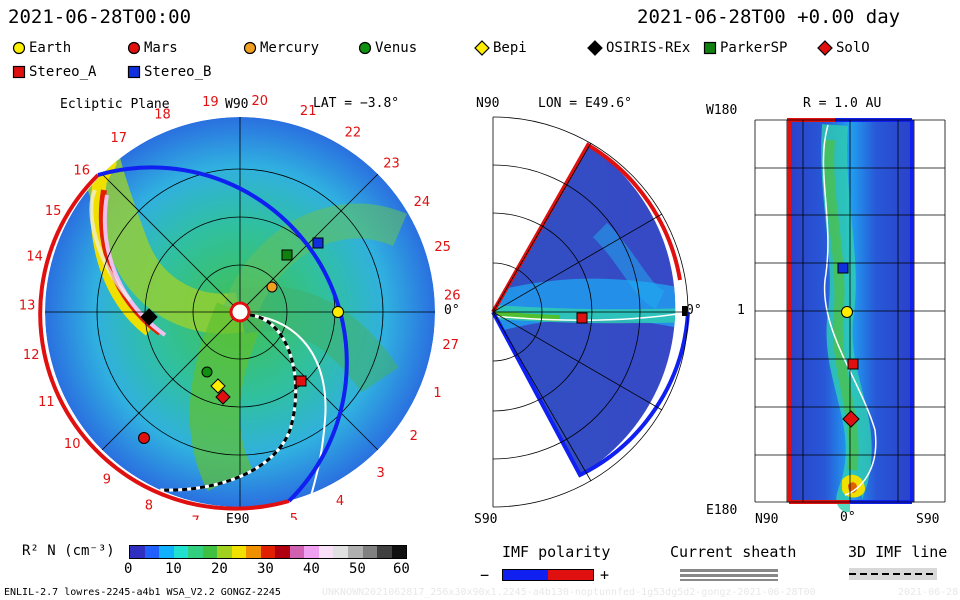  Describe the element at coordinates (53, 211) in the screenshot. I see `carrington-number: 15` at that location.